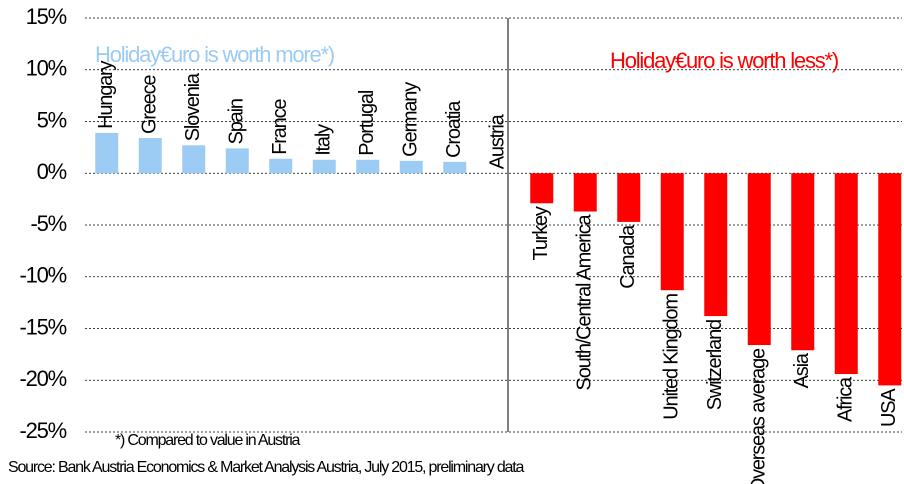  I want to click on x-tick-label: South/Central America, so click(585, 301).